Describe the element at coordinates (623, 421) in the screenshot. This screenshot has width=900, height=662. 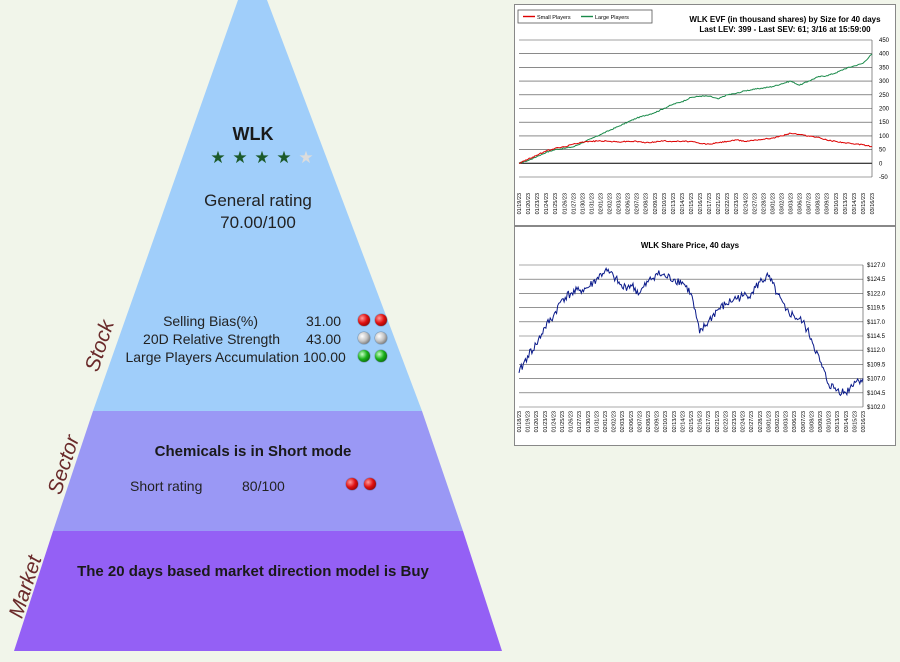
I see `x-tick-label: 02/03/23` at that location.